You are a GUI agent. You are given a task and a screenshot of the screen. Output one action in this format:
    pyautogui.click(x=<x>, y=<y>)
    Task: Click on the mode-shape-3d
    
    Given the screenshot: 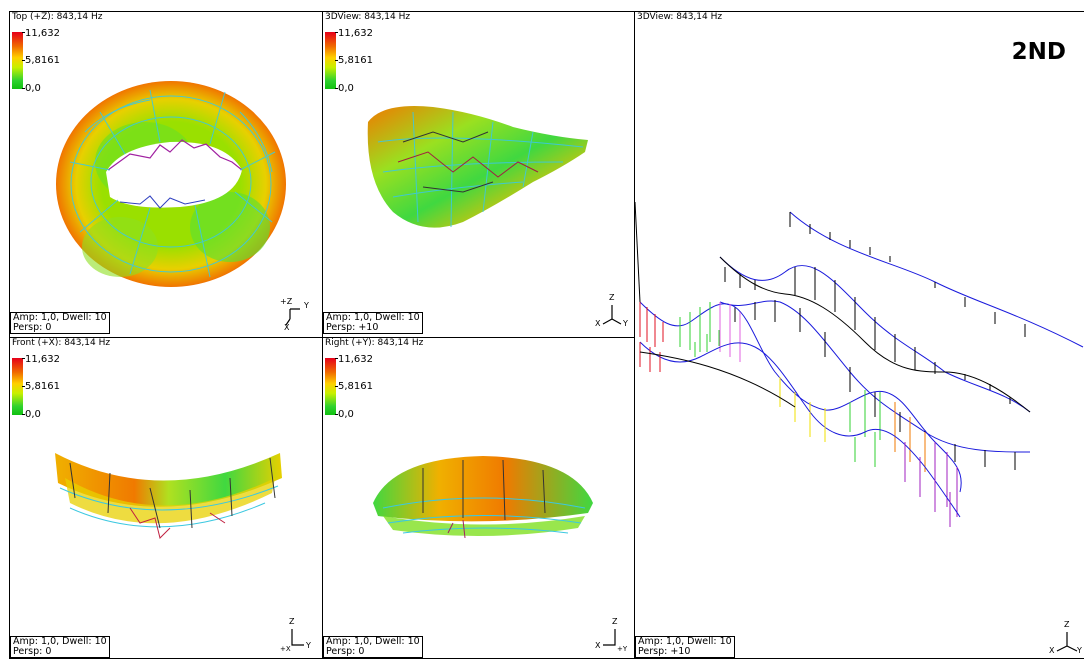 What is the action you would take?
    pyautogui.click(x=477, y=167)
    